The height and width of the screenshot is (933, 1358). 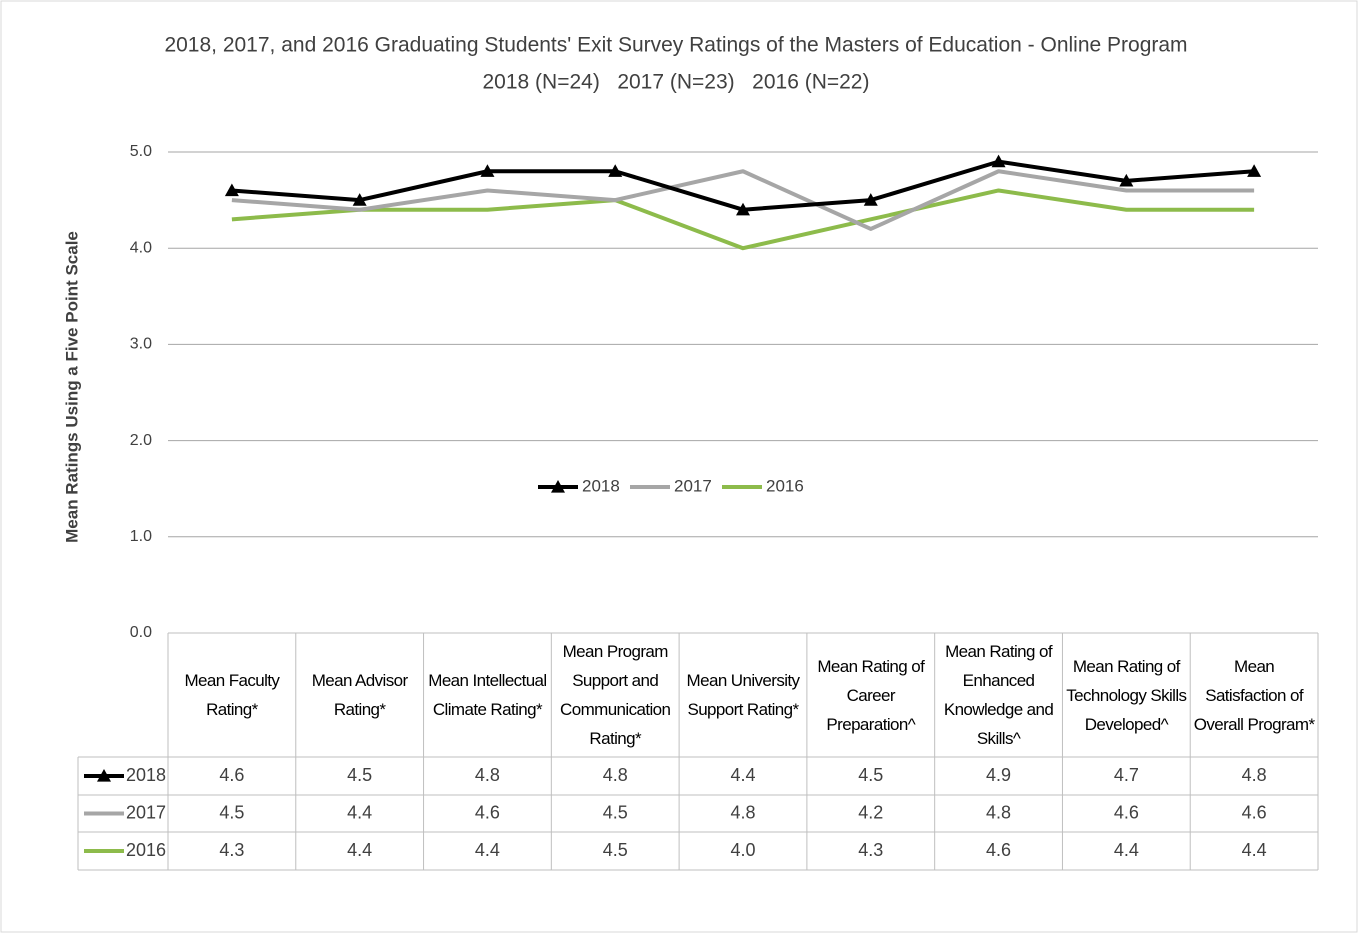 I want to click on table-series-name: 2016, so click(x=146, y=850).